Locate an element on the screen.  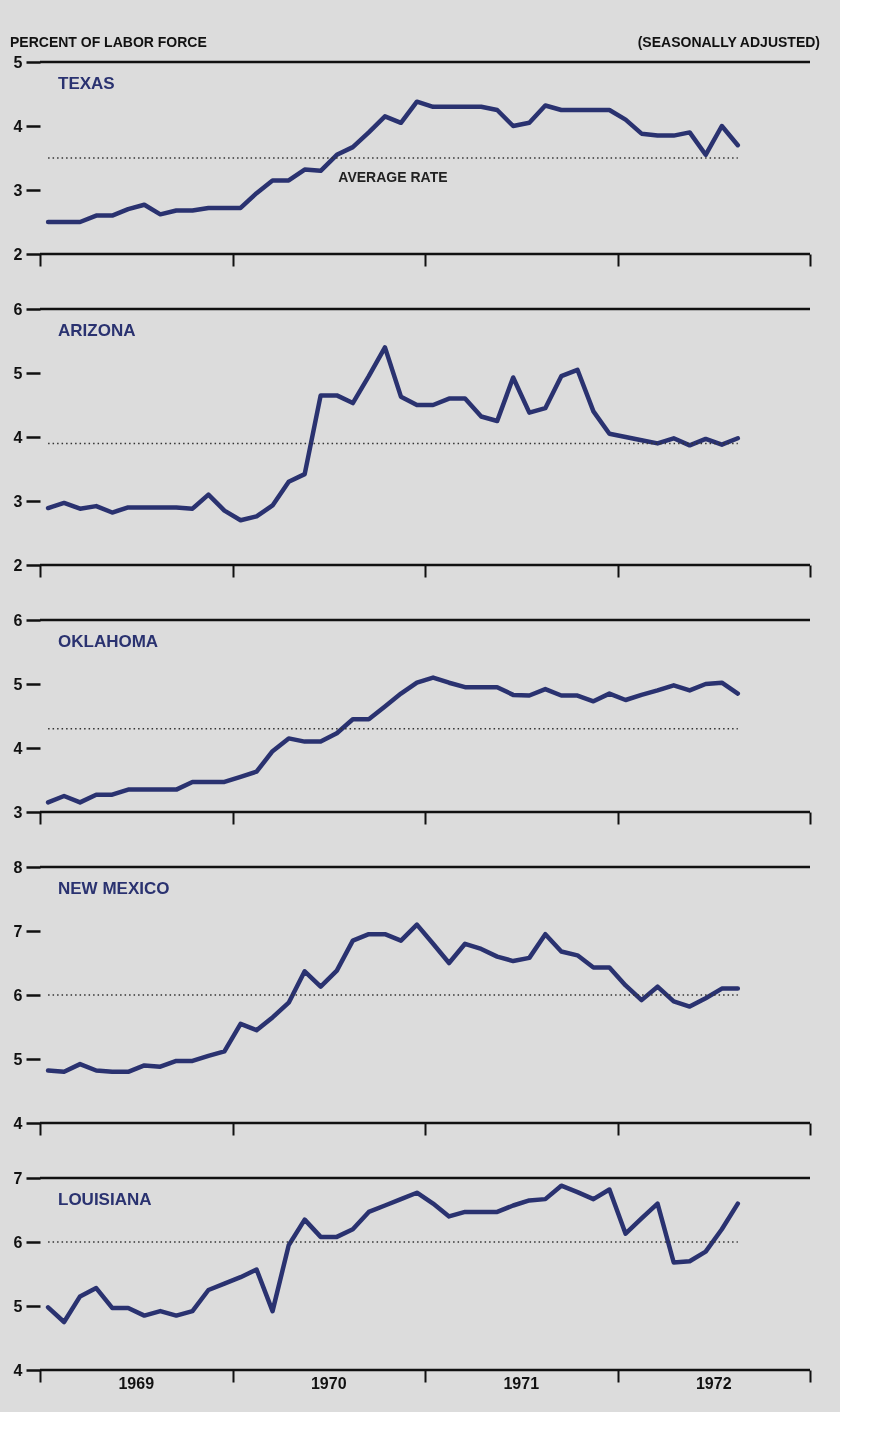
chart-subtitle: (SEASONALLY ADJUSTED) is located at coordinates (728, 42).